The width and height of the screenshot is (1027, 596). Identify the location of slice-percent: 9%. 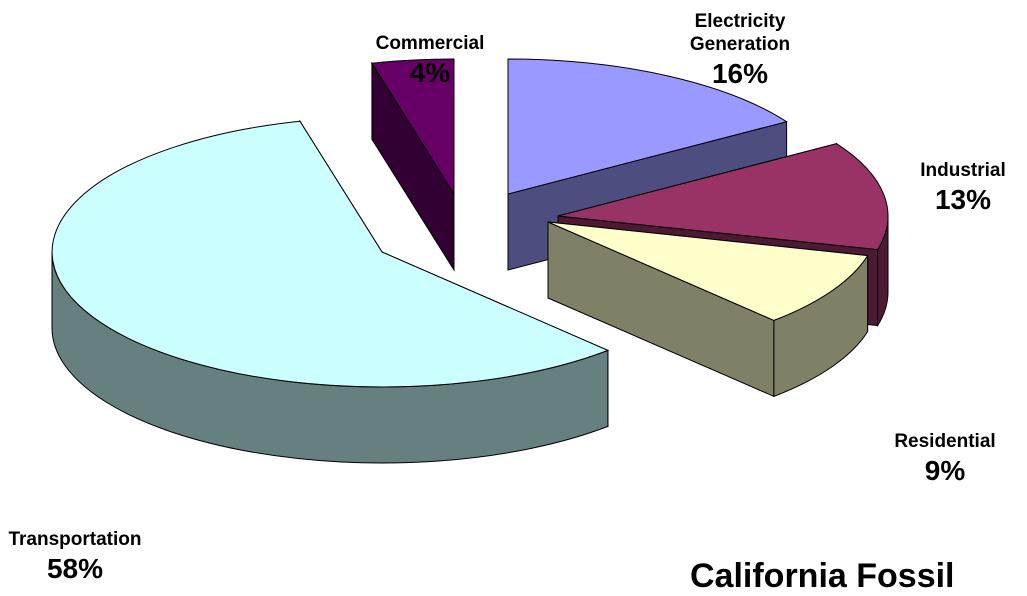
(945, 470).